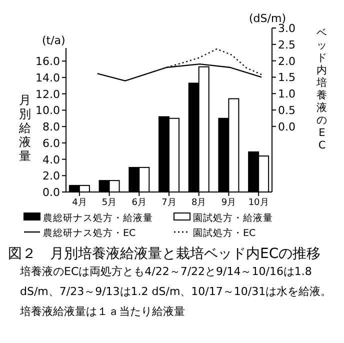 This screenshot has height=343, width=344. I want to click on legend-label: 農総研ナス処方・EC, so click(89, 233).